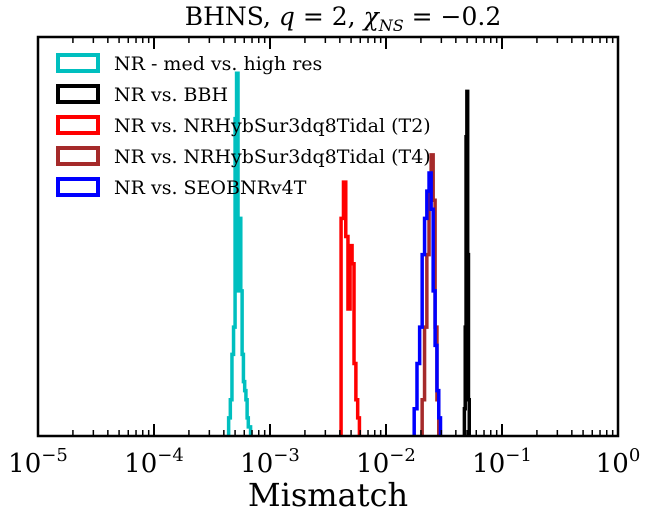 Image resolution: width=648 pixels, height=525 pixels. I want to click on legend-label: NR vs. NRHybSur3dq8Tidal (T2), so click(272, 126).